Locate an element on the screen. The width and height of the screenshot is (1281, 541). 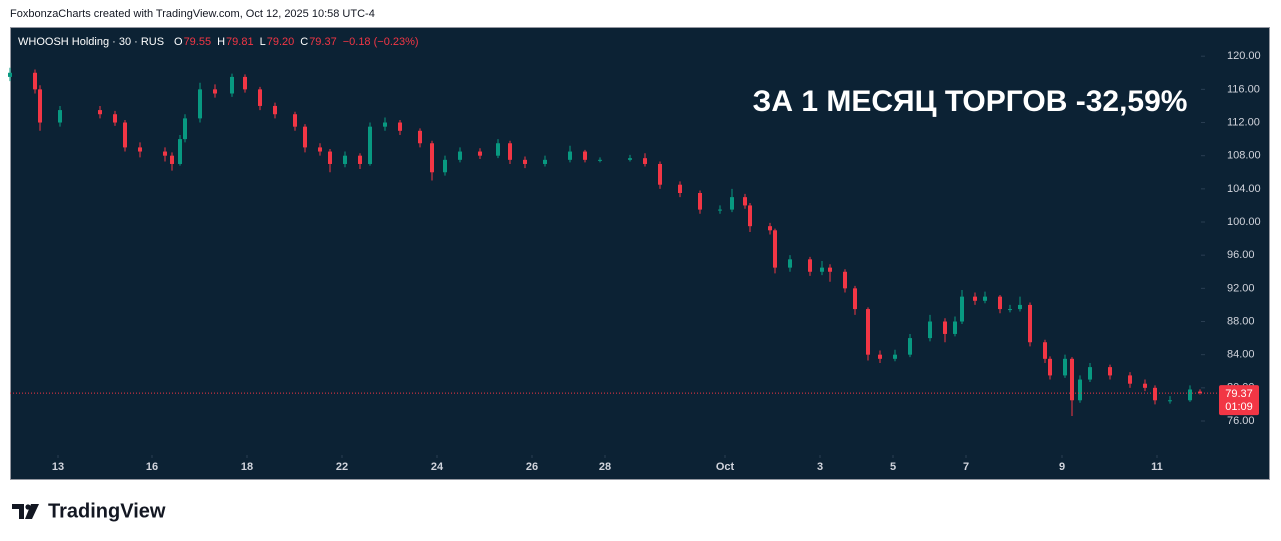
y-tick-label: 116.00 is located at coordinates (1243, 89).